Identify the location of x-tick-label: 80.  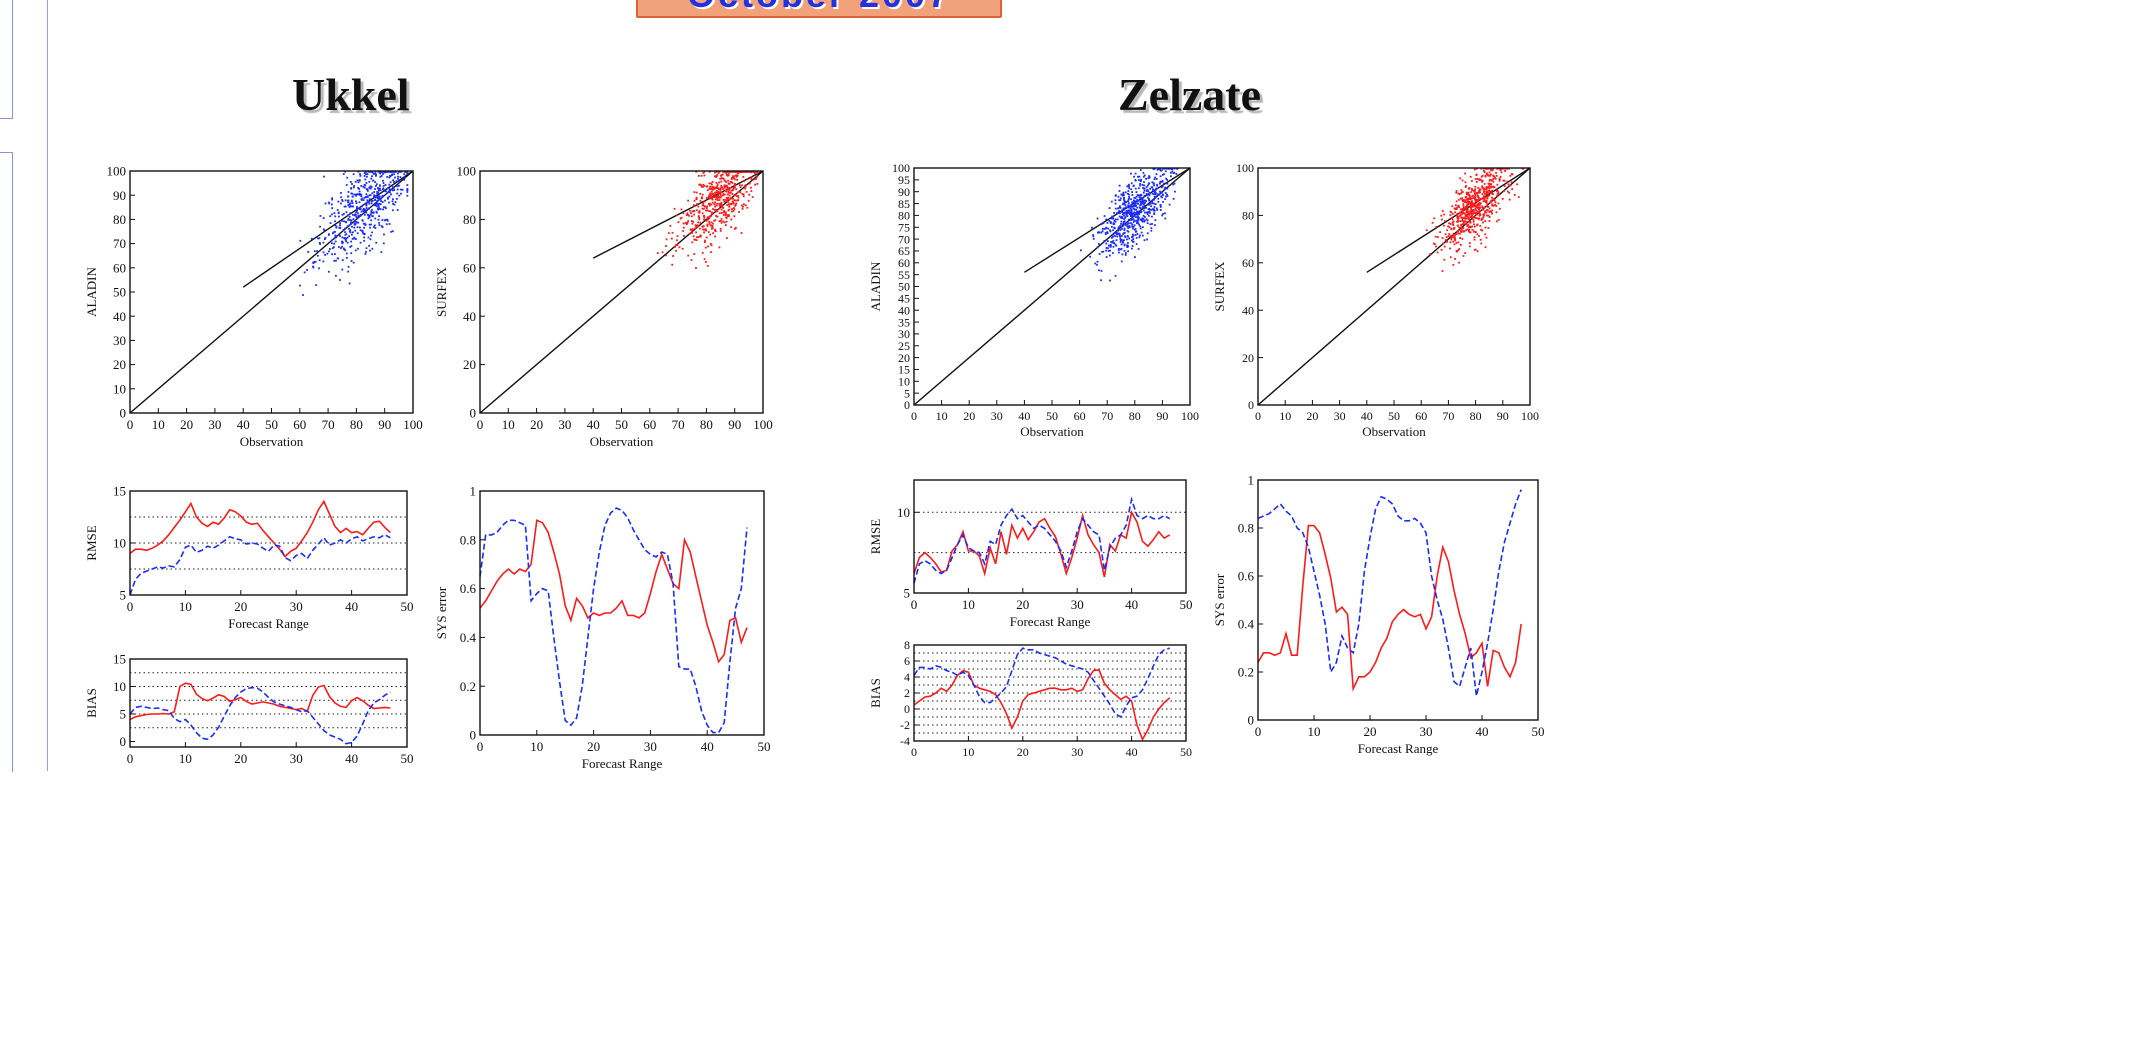
(1476, 416).